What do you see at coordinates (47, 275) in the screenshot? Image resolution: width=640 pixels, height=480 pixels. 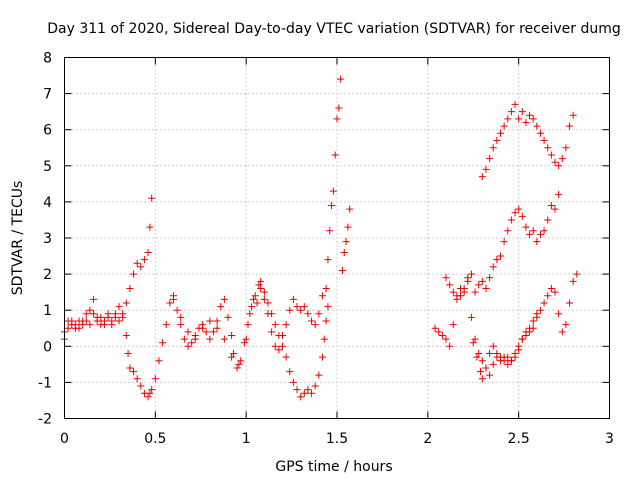 I see `y-tick-label: 2` at bounding box center [47, 275].